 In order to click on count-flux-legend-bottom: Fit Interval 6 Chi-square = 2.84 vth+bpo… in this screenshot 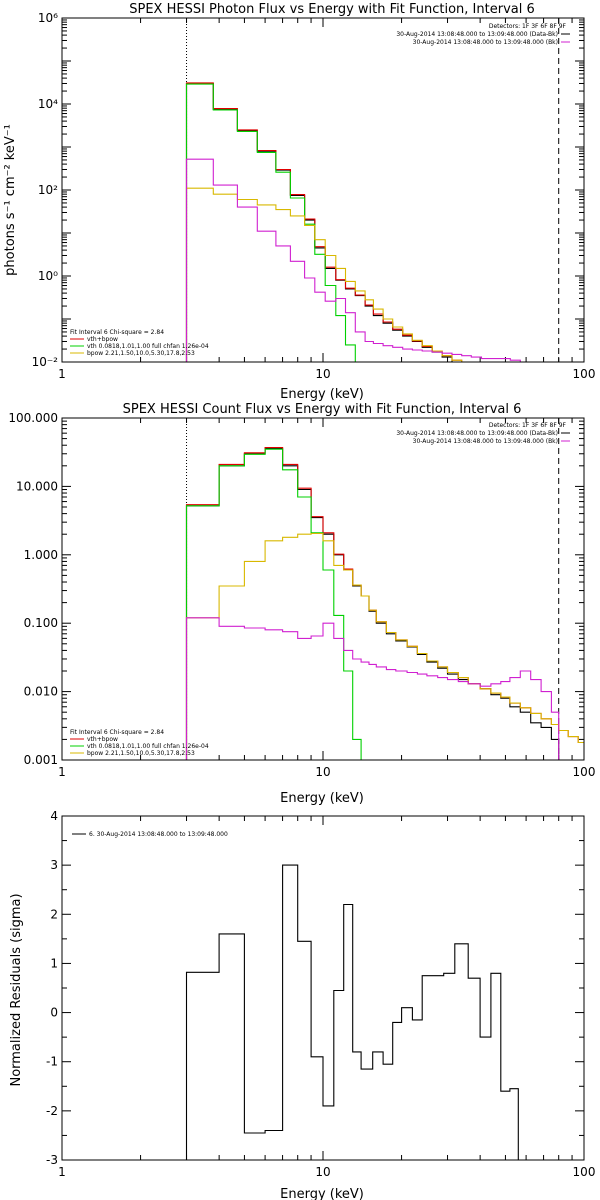, I will do `click(139, 743)`.